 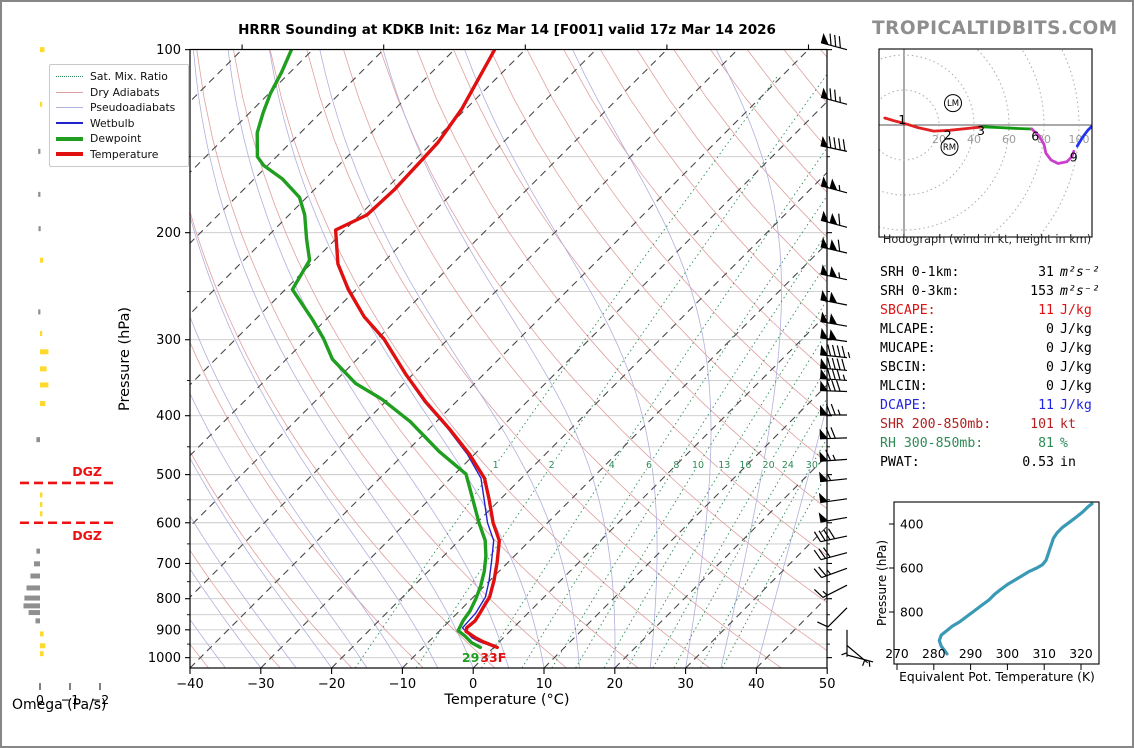 I want to click on theta-e-frame, so click(x=996, y=583).